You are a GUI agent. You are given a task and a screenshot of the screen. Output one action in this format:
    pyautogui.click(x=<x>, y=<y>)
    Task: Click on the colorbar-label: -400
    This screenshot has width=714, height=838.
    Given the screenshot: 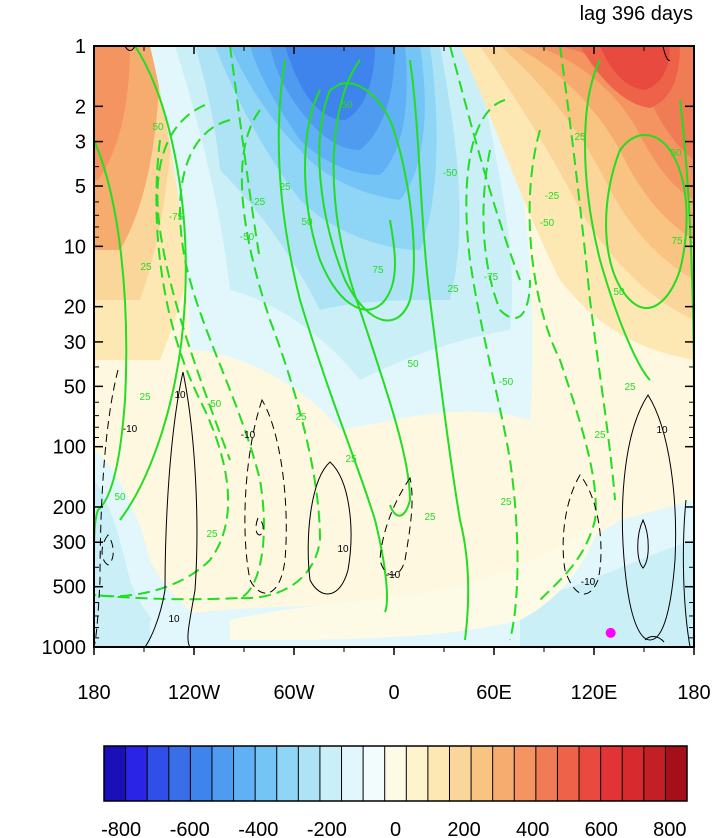 What is the action you would take?
    pyautogui.click(x=258, y=828)
    